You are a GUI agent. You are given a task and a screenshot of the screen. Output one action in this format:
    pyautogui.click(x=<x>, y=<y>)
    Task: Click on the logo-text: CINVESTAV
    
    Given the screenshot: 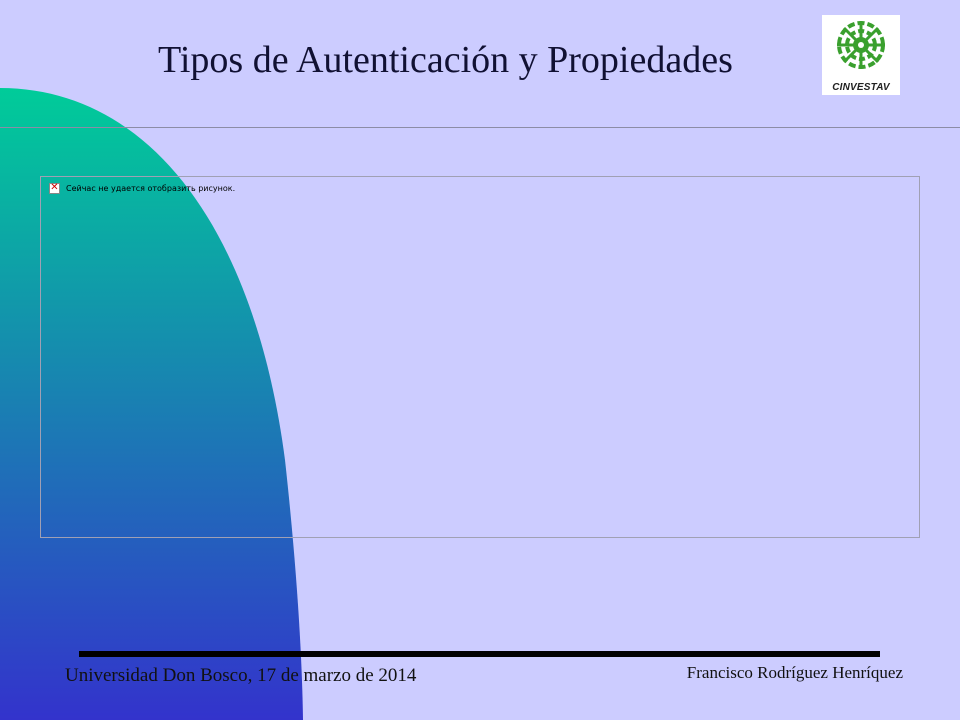 What is the action you would take?
    pyautogui.click(x=861, y=87)
    